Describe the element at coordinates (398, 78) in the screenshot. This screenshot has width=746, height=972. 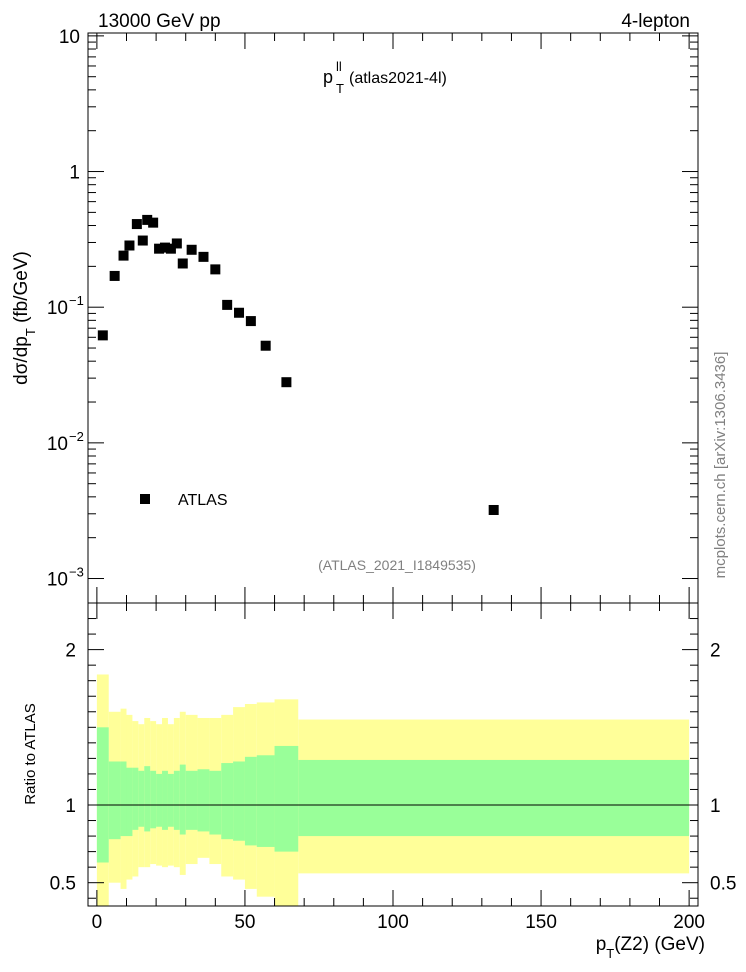
I see `plot-title-suffix: (atlas2021-4l)` at that location.